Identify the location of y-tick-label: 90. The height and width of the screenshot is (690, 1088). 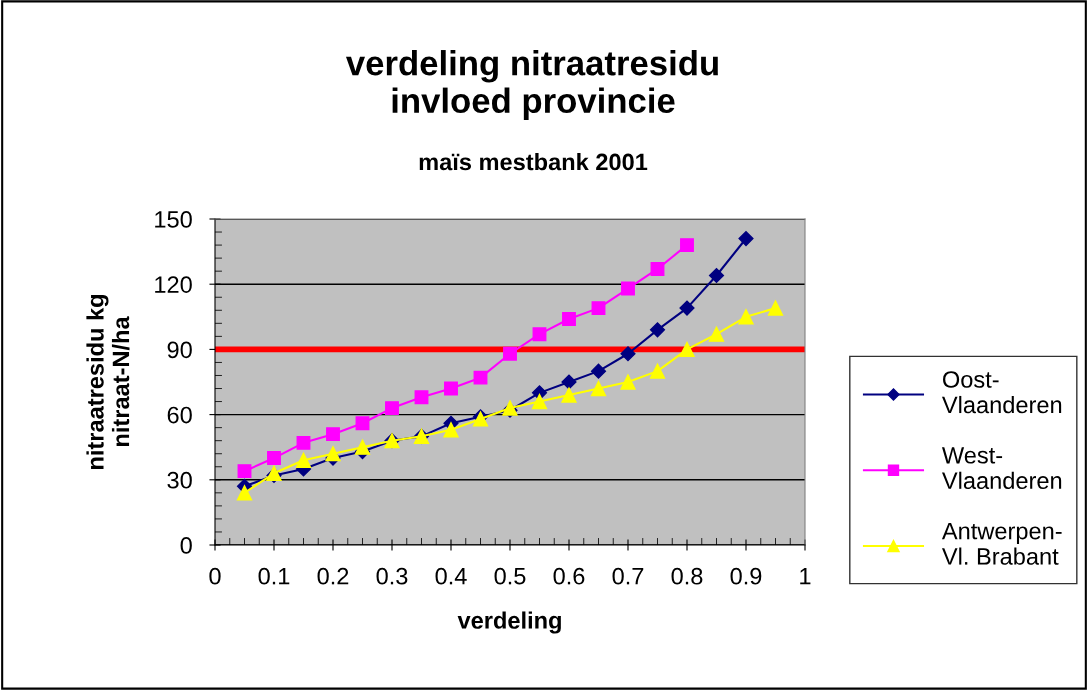
(179, 350).